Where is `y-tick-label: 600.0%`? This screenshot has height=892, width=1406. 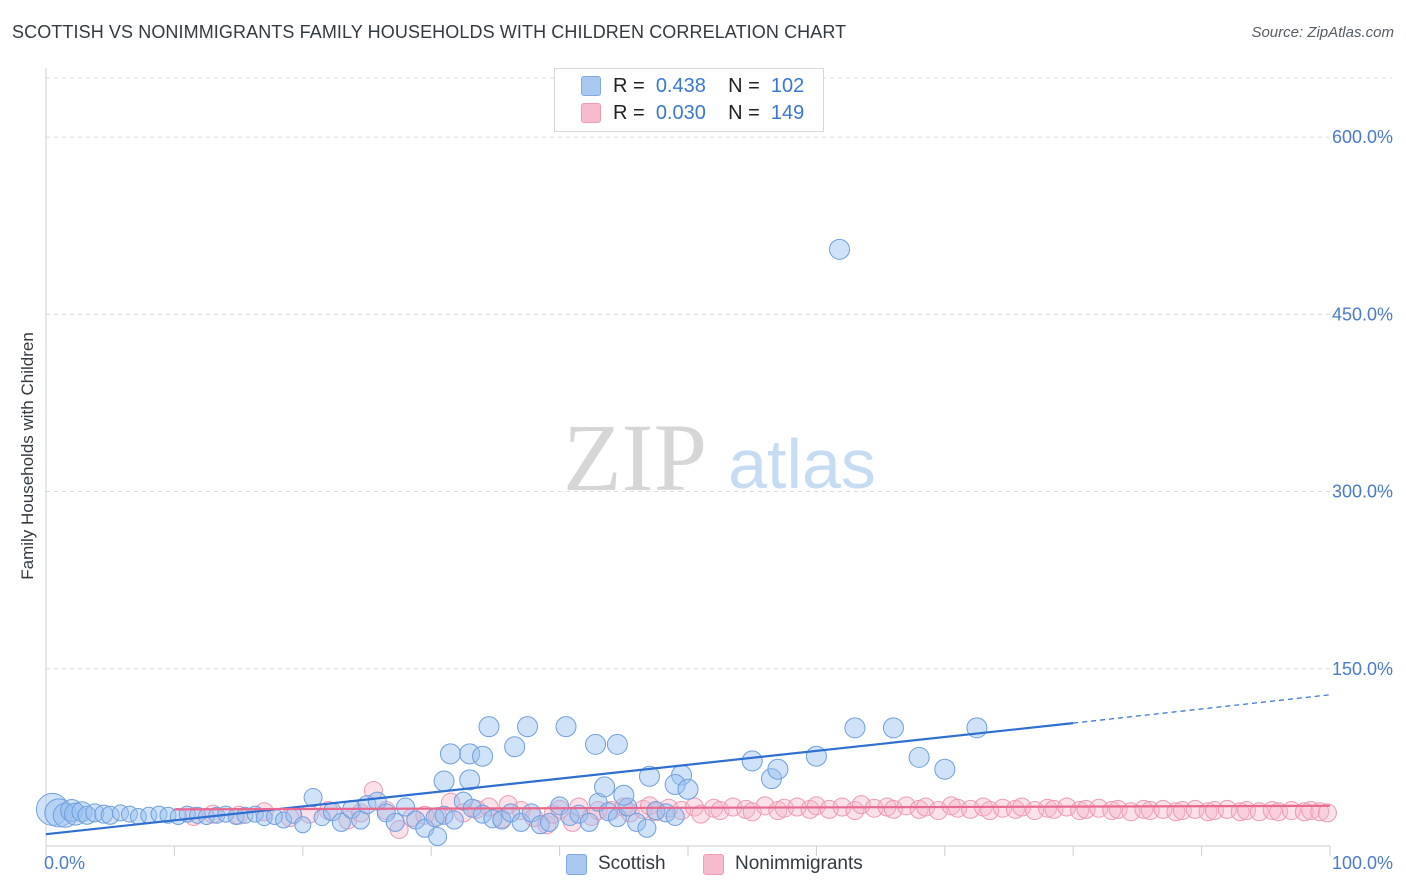 y-tick-label: 600.0% is located at coordinates (1362, 137).